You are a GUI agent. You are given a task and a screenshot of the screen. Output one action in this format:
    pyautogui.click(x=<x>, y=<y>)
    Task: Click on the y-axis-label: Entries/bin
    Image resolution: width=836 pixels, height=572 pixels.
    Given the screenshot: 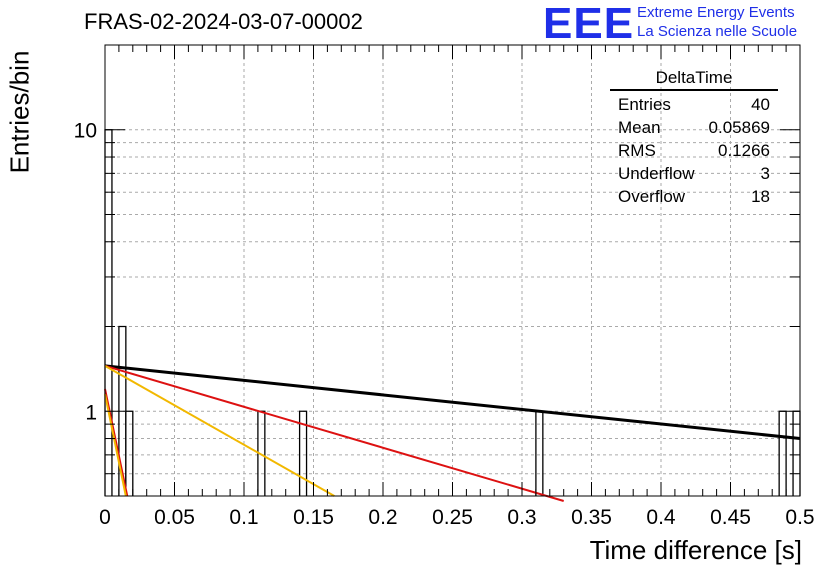 What is the action you would take?
    pyautogui.click(x=19, y=112)
    